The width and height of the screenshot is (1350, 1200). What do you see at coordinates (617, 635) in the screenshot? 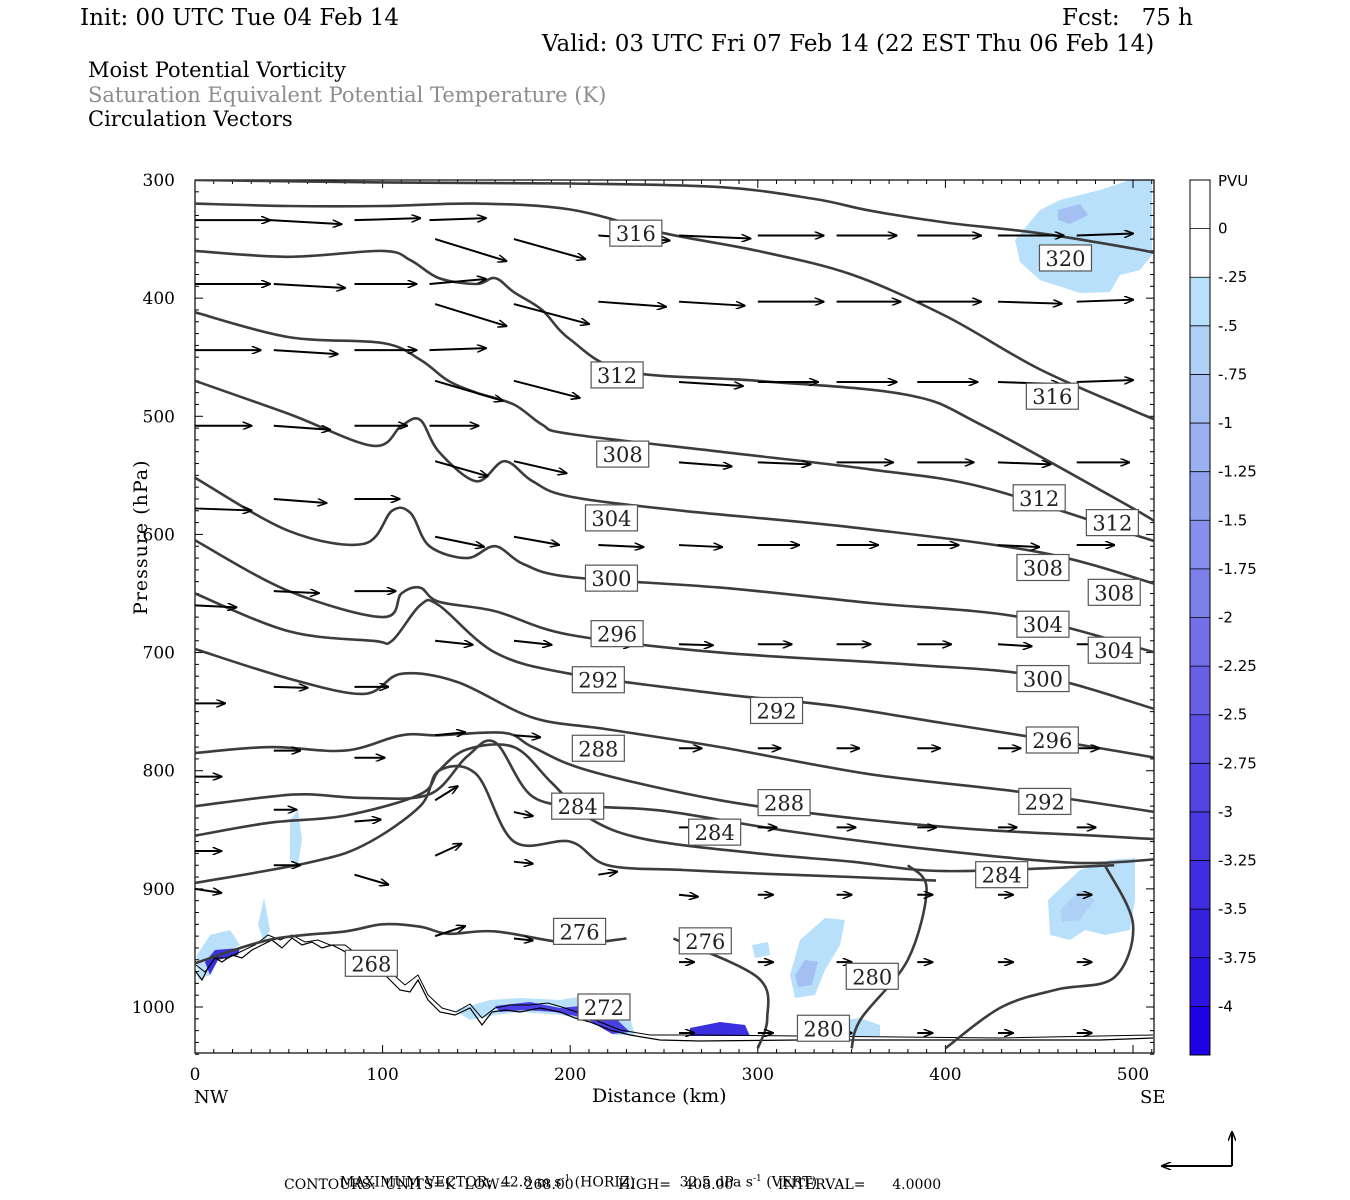
I see `contour-label: 296` at bounding box center [617, 635].